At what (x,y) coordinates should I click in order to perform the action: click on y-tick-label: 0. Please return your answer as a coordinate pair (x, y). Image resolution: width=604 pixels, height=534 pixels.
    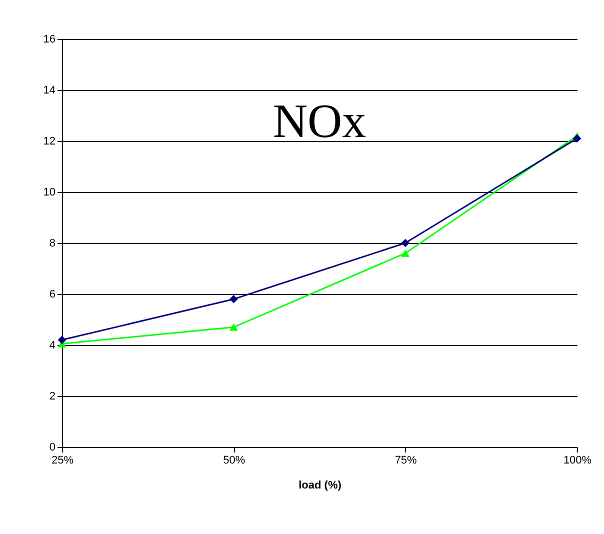
    Looking at the image, I should click on (52, 448).